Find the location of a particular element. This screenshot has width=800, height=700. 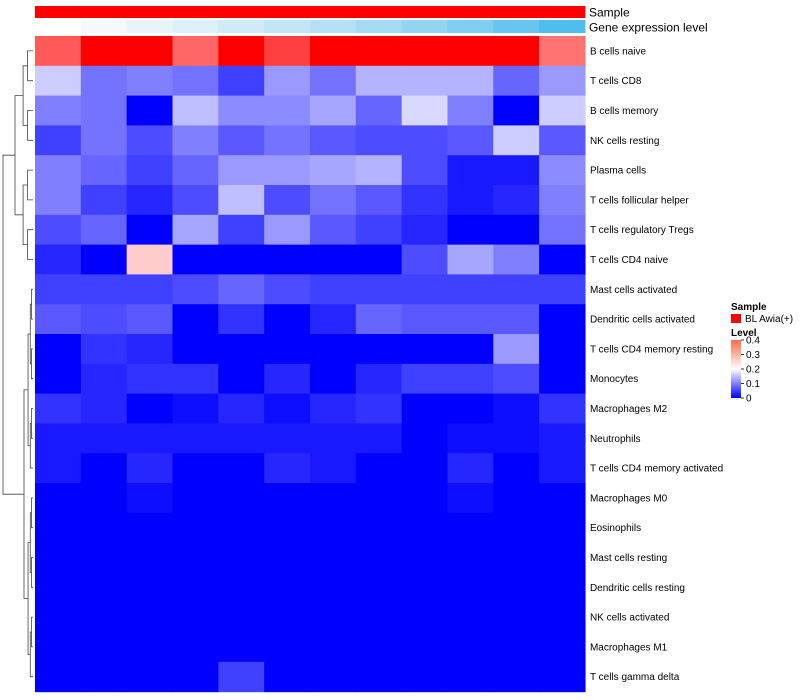

row-label: B cells memory is located at coordinates (624, 111).